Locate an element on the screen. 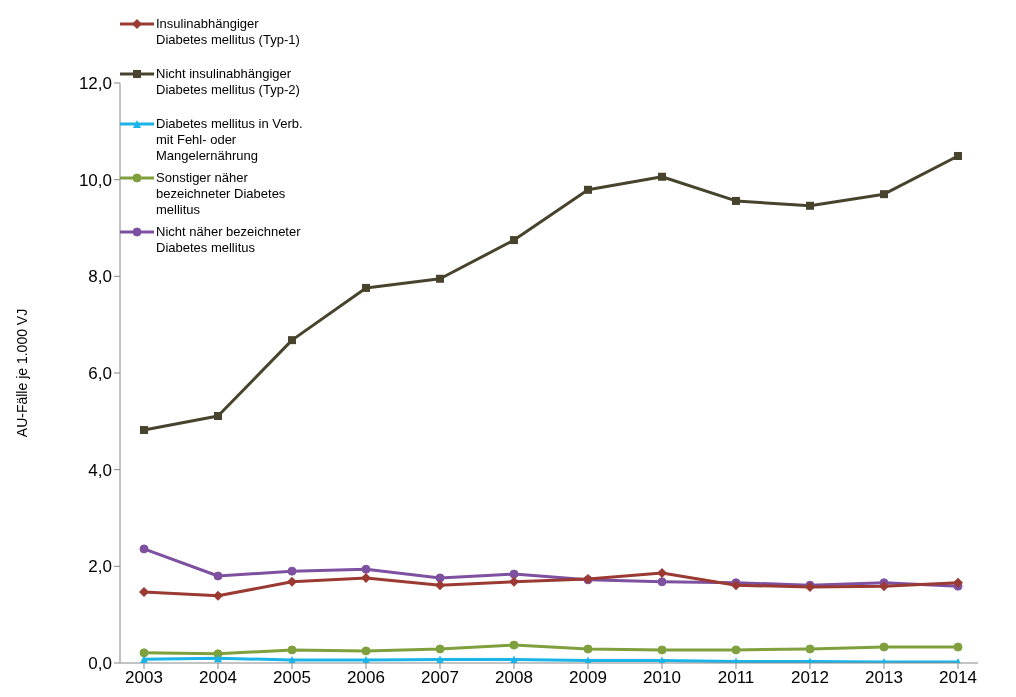 This screenshot has height=697, width=1016. x-tick-label: 2012 is located at coordinates (810, 678).